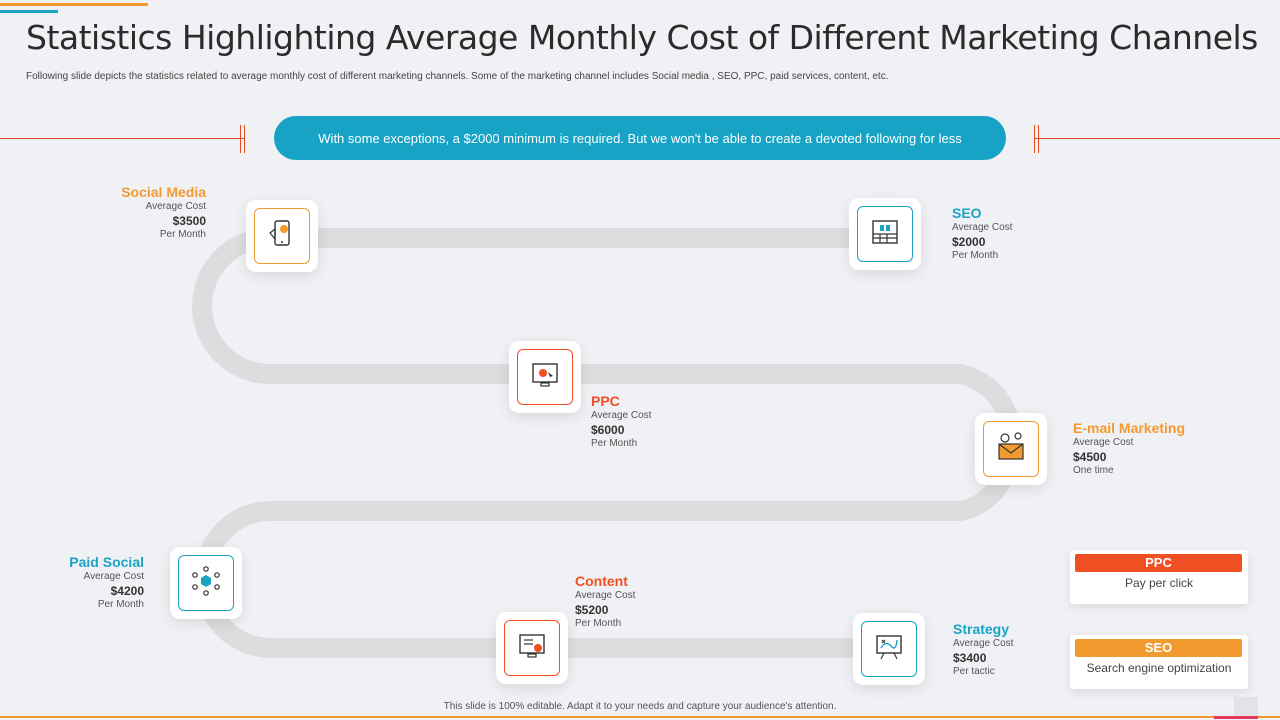 This screenshot has height=720, width=1280. I want to click on seo-key-card: SEO Search engine optimization, so click(1159, 662).